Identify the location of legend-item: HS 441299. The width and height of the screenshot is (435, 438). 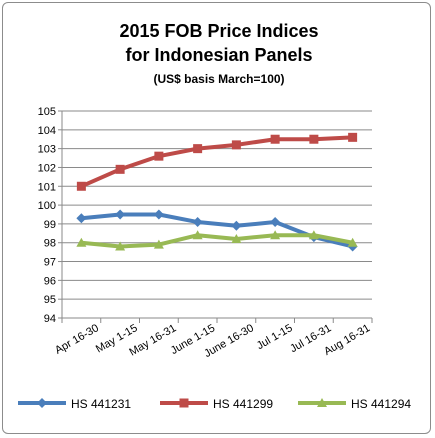
(216, 404).